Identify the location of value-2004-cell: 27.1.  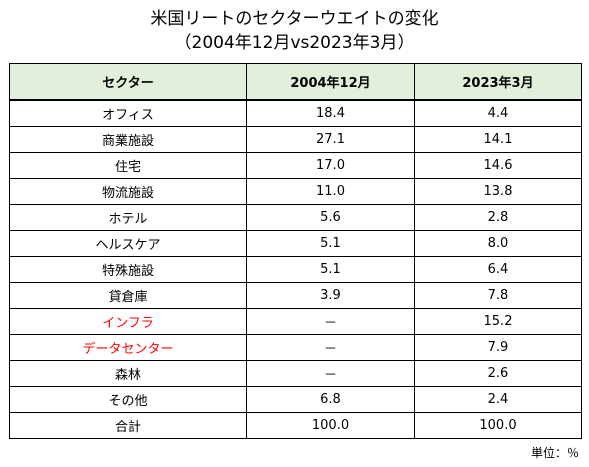
(331, 140).